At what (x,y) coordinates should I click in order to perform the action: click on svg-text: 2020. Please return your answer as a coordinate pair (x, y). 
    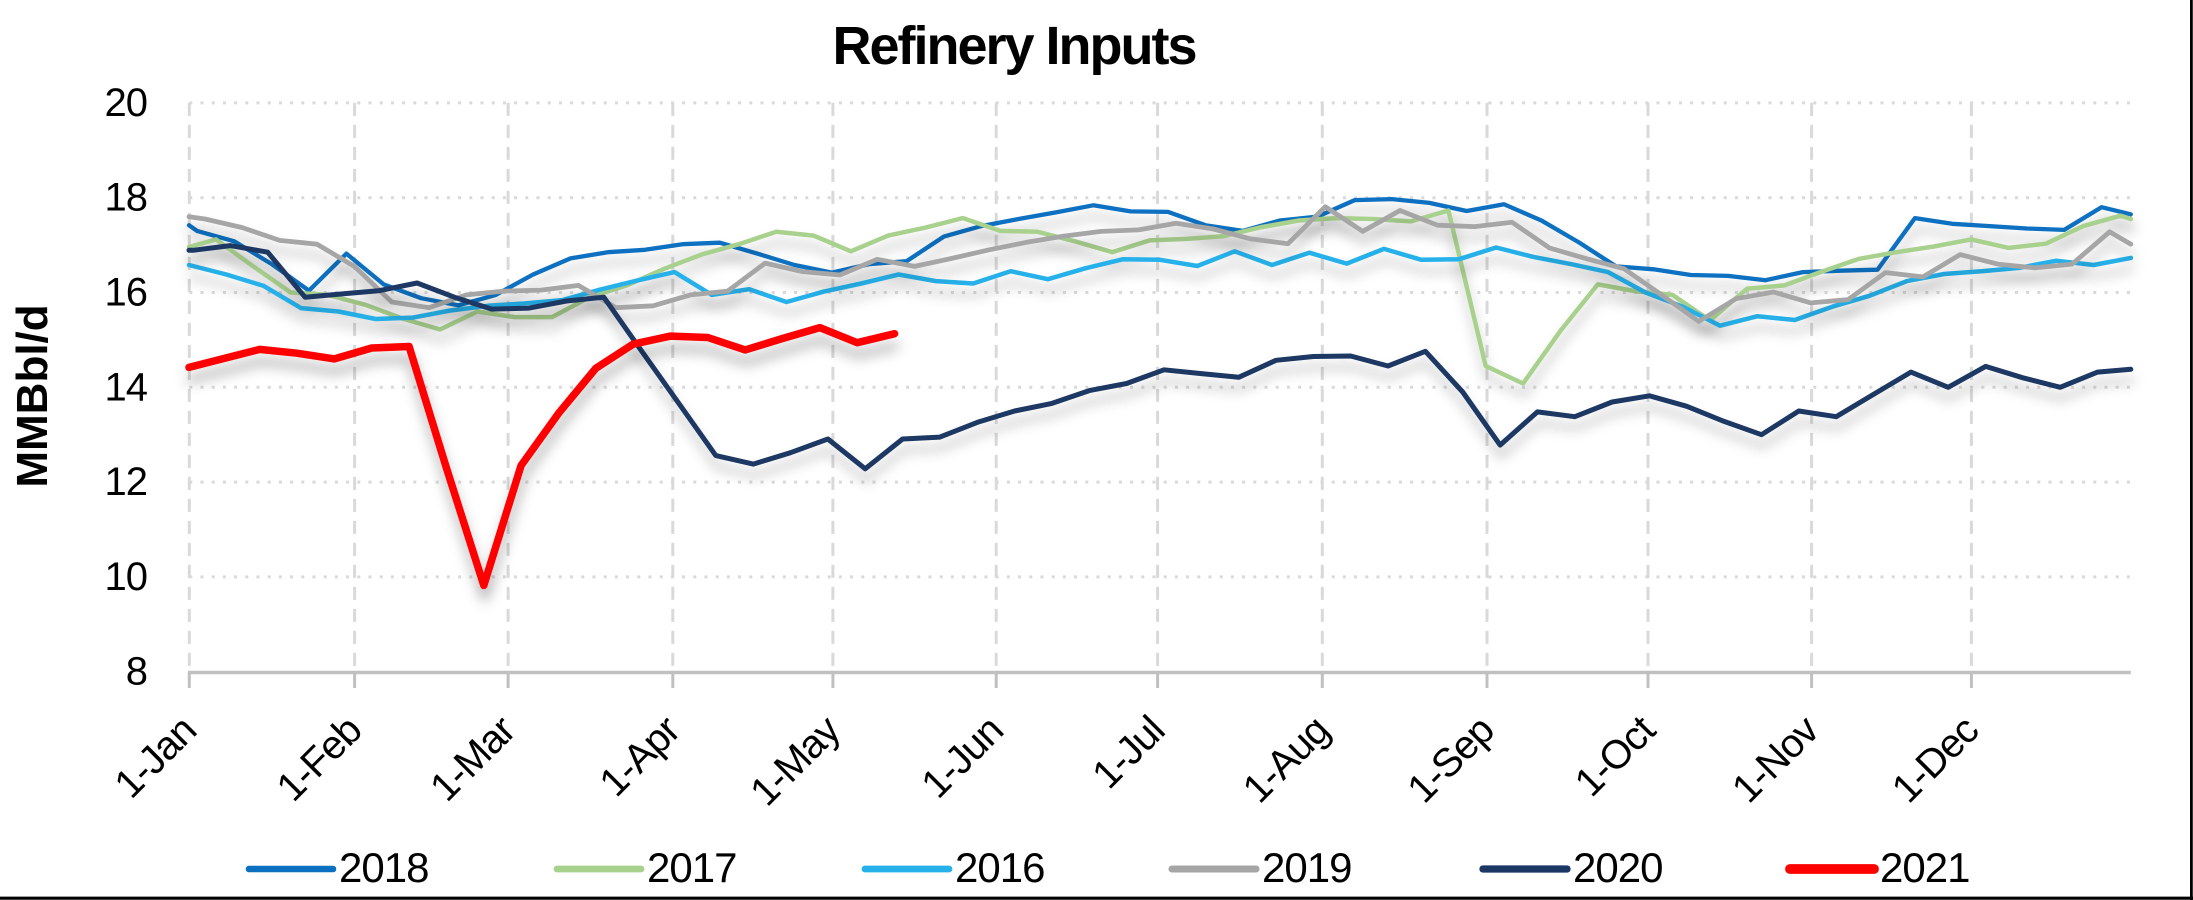
    Looking at the image, I should click on (1617, 867).